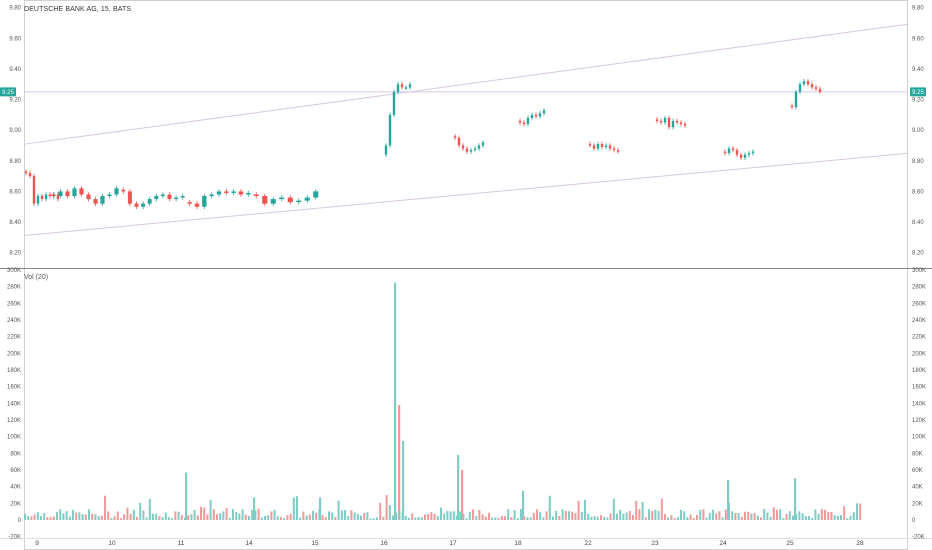 This screenshot has width=932, height=550. I want to click on price-tick-right: 9.60, so click(918, 39).